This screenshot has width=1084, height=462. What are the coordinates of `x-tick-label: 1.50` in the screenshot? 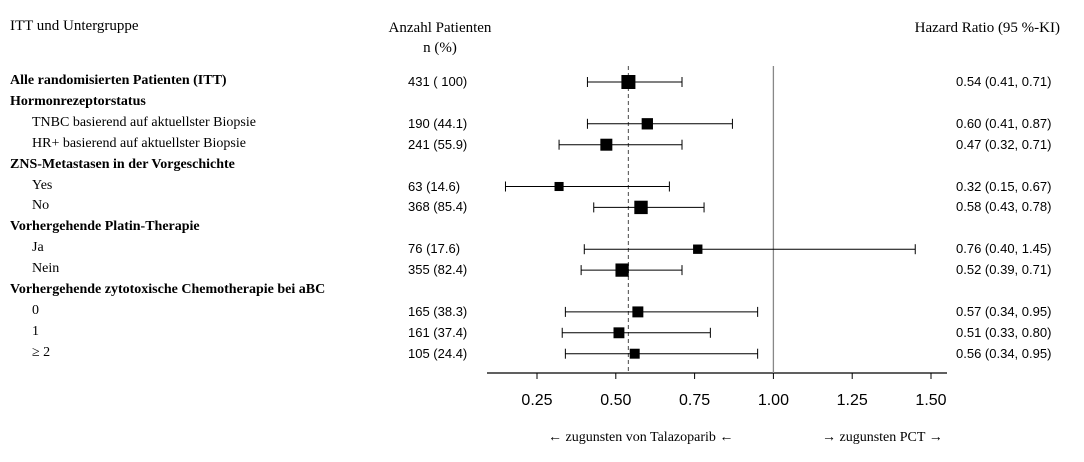 It's located at (930, 400).